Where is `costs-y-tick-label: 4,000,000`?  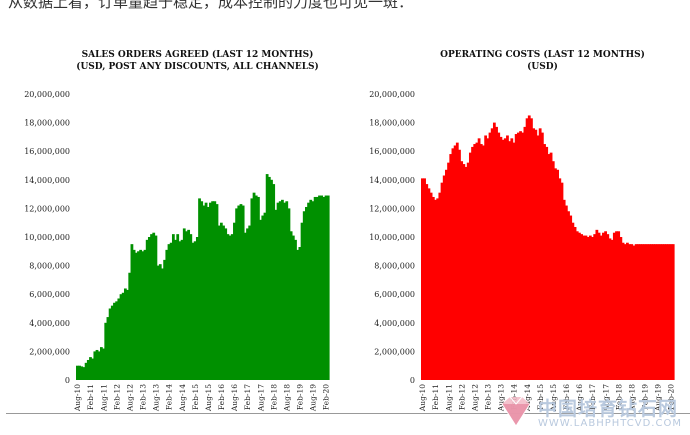 costs-y-tick-label: 4,000,000 is located at coordinates (394, 323).